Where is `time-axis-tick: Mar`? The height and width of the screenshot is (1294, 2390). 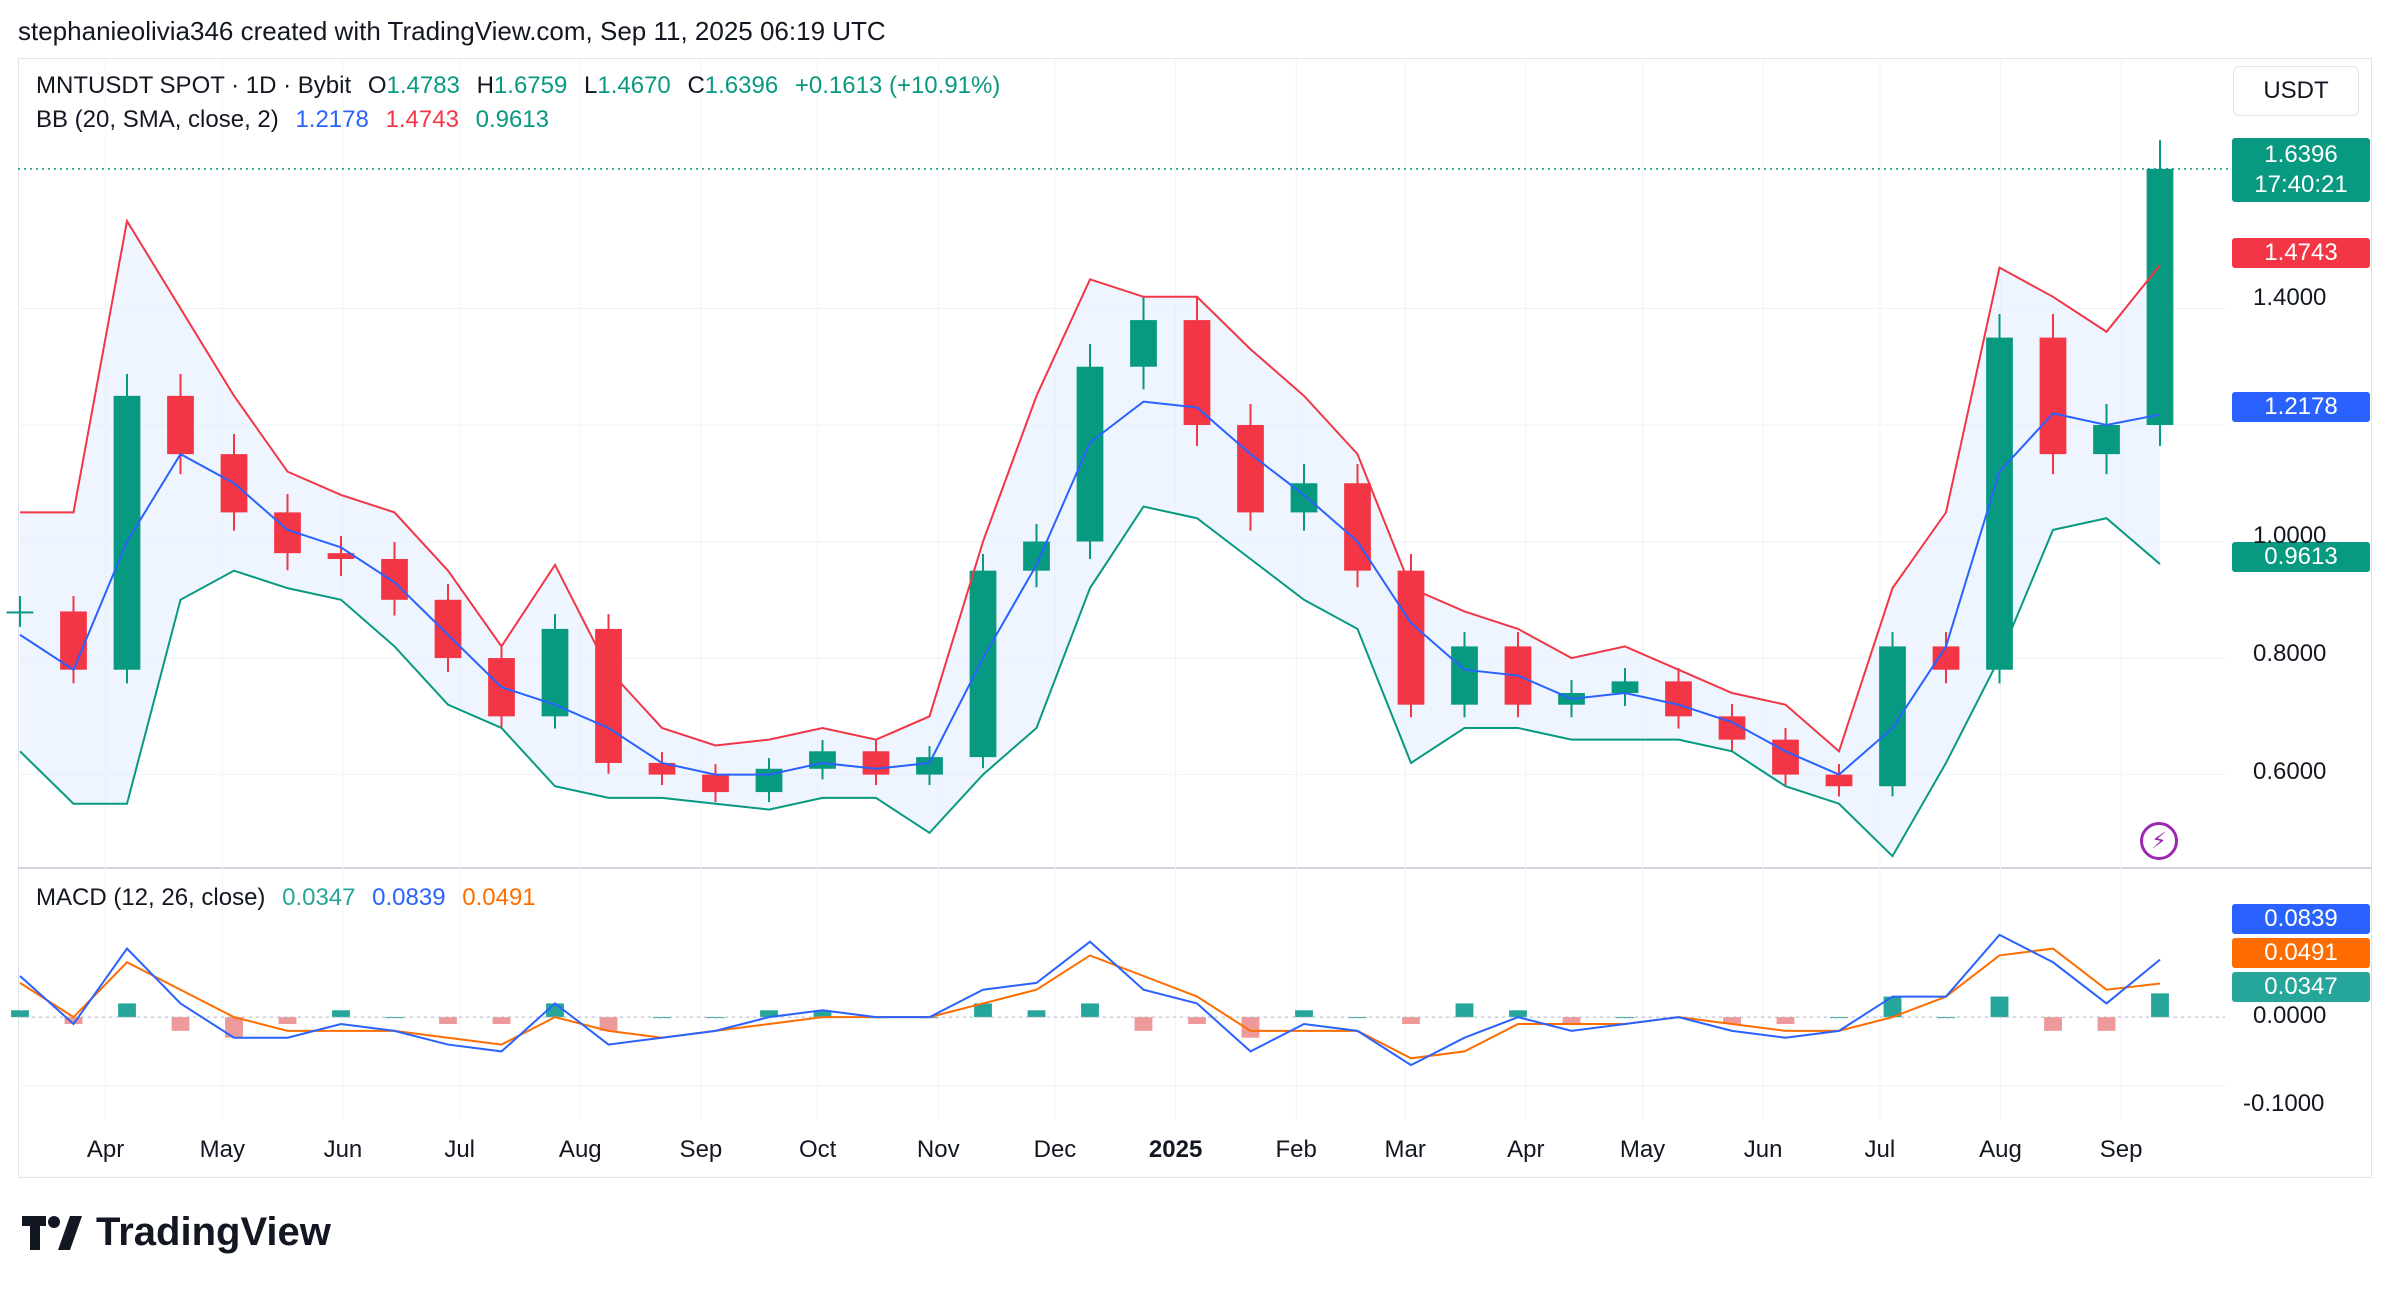
time-axis-tick: Mar is located at coordinates (1405, 1149).